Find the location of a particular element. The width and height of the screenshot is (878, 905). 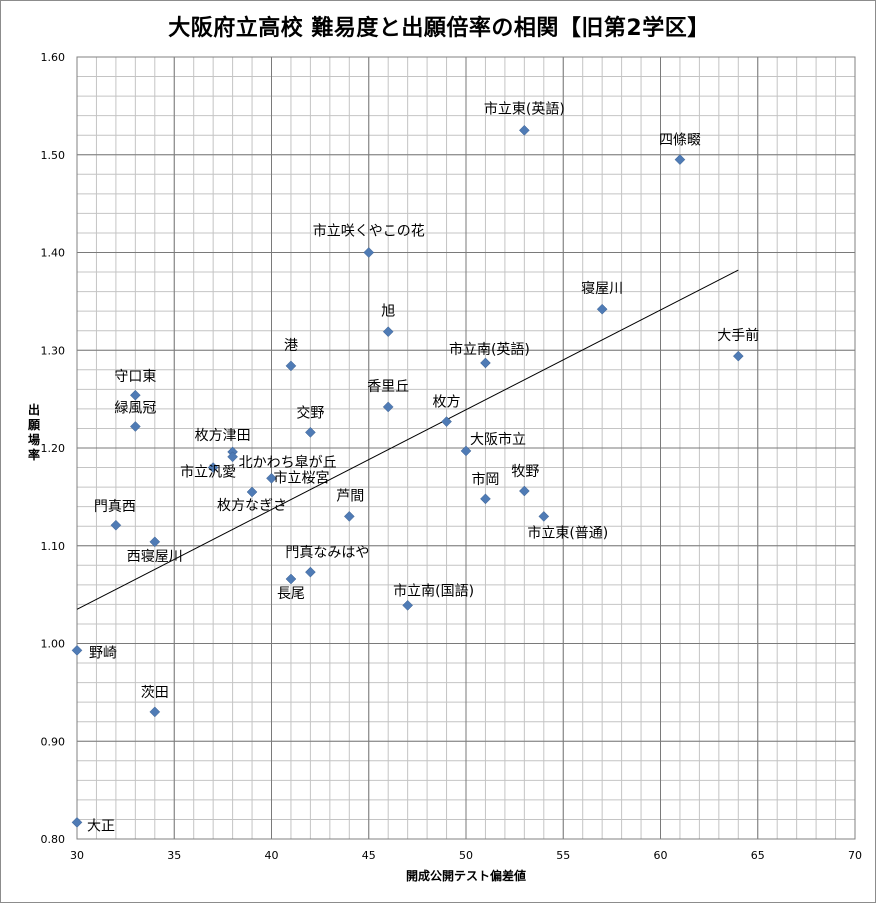

y-tick-label: 1.00 is located at coordinates (53, 644).